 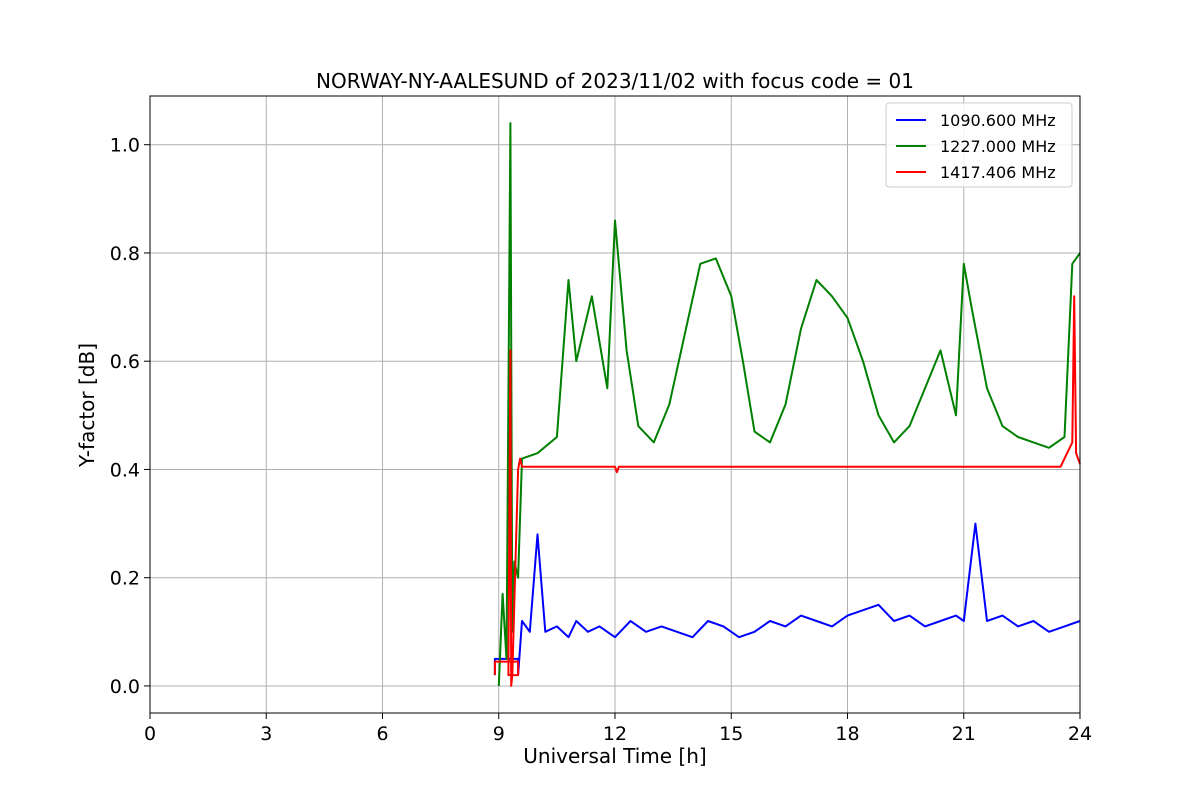 What do you see at coordinates (266, 734) in the screenshot?
I see `x-tick-label: 3` at bounding box center [266, 734].